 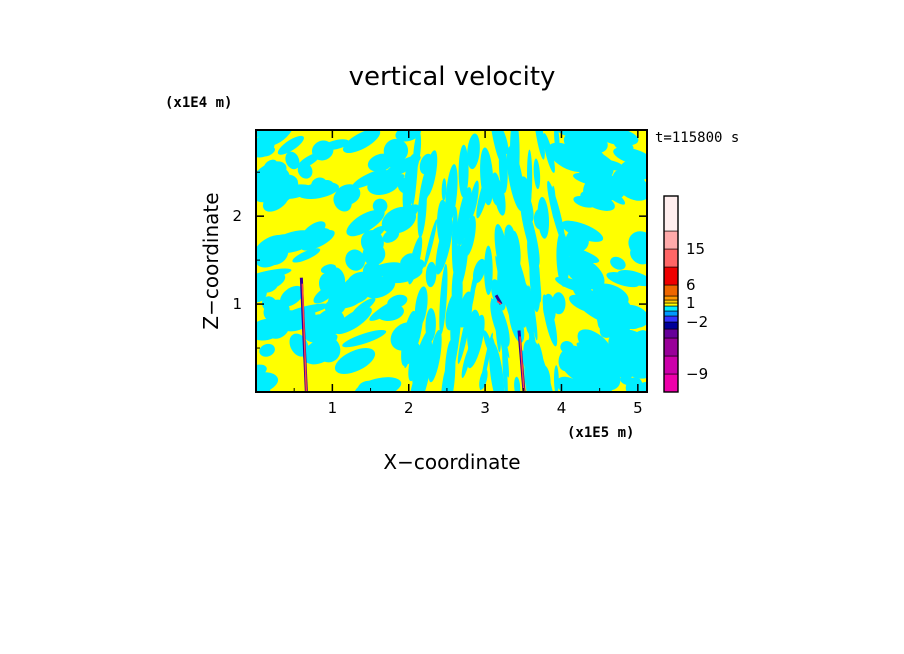 What do you see at coordinates (562, 408) in the screenshot?
I see `x-tick-label: 4` at bounding box center [562, 408].